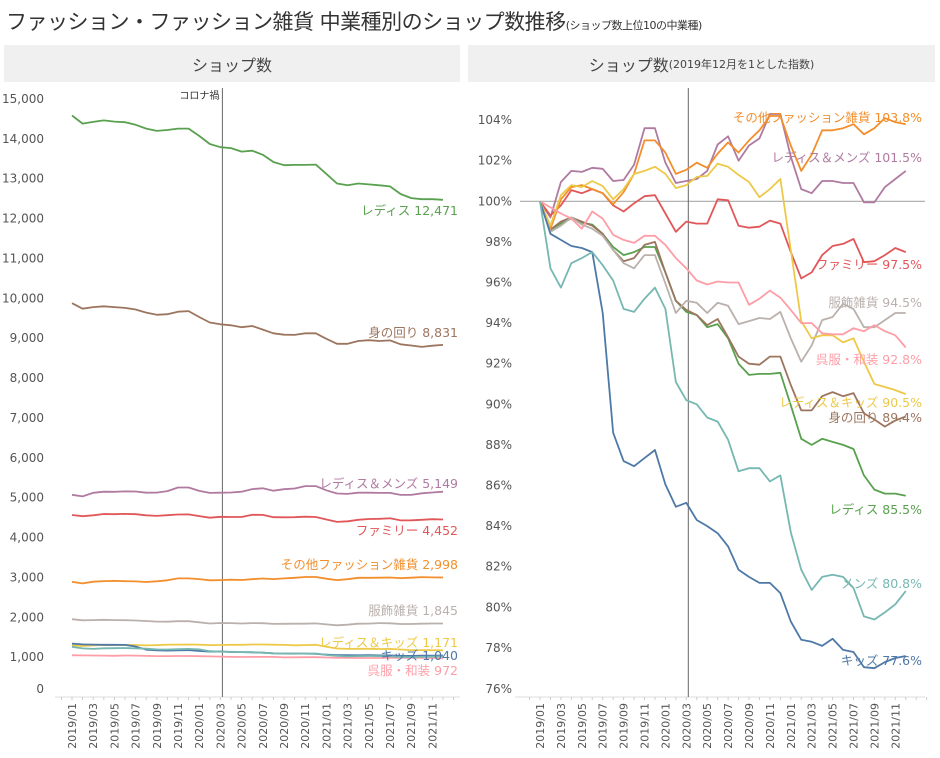 The image size is (940, 758). What do you see at coordinates (220, 726) in the screenshot?
I see `left-x-tick-label: 2020/03` at bounding box center [220, 726].